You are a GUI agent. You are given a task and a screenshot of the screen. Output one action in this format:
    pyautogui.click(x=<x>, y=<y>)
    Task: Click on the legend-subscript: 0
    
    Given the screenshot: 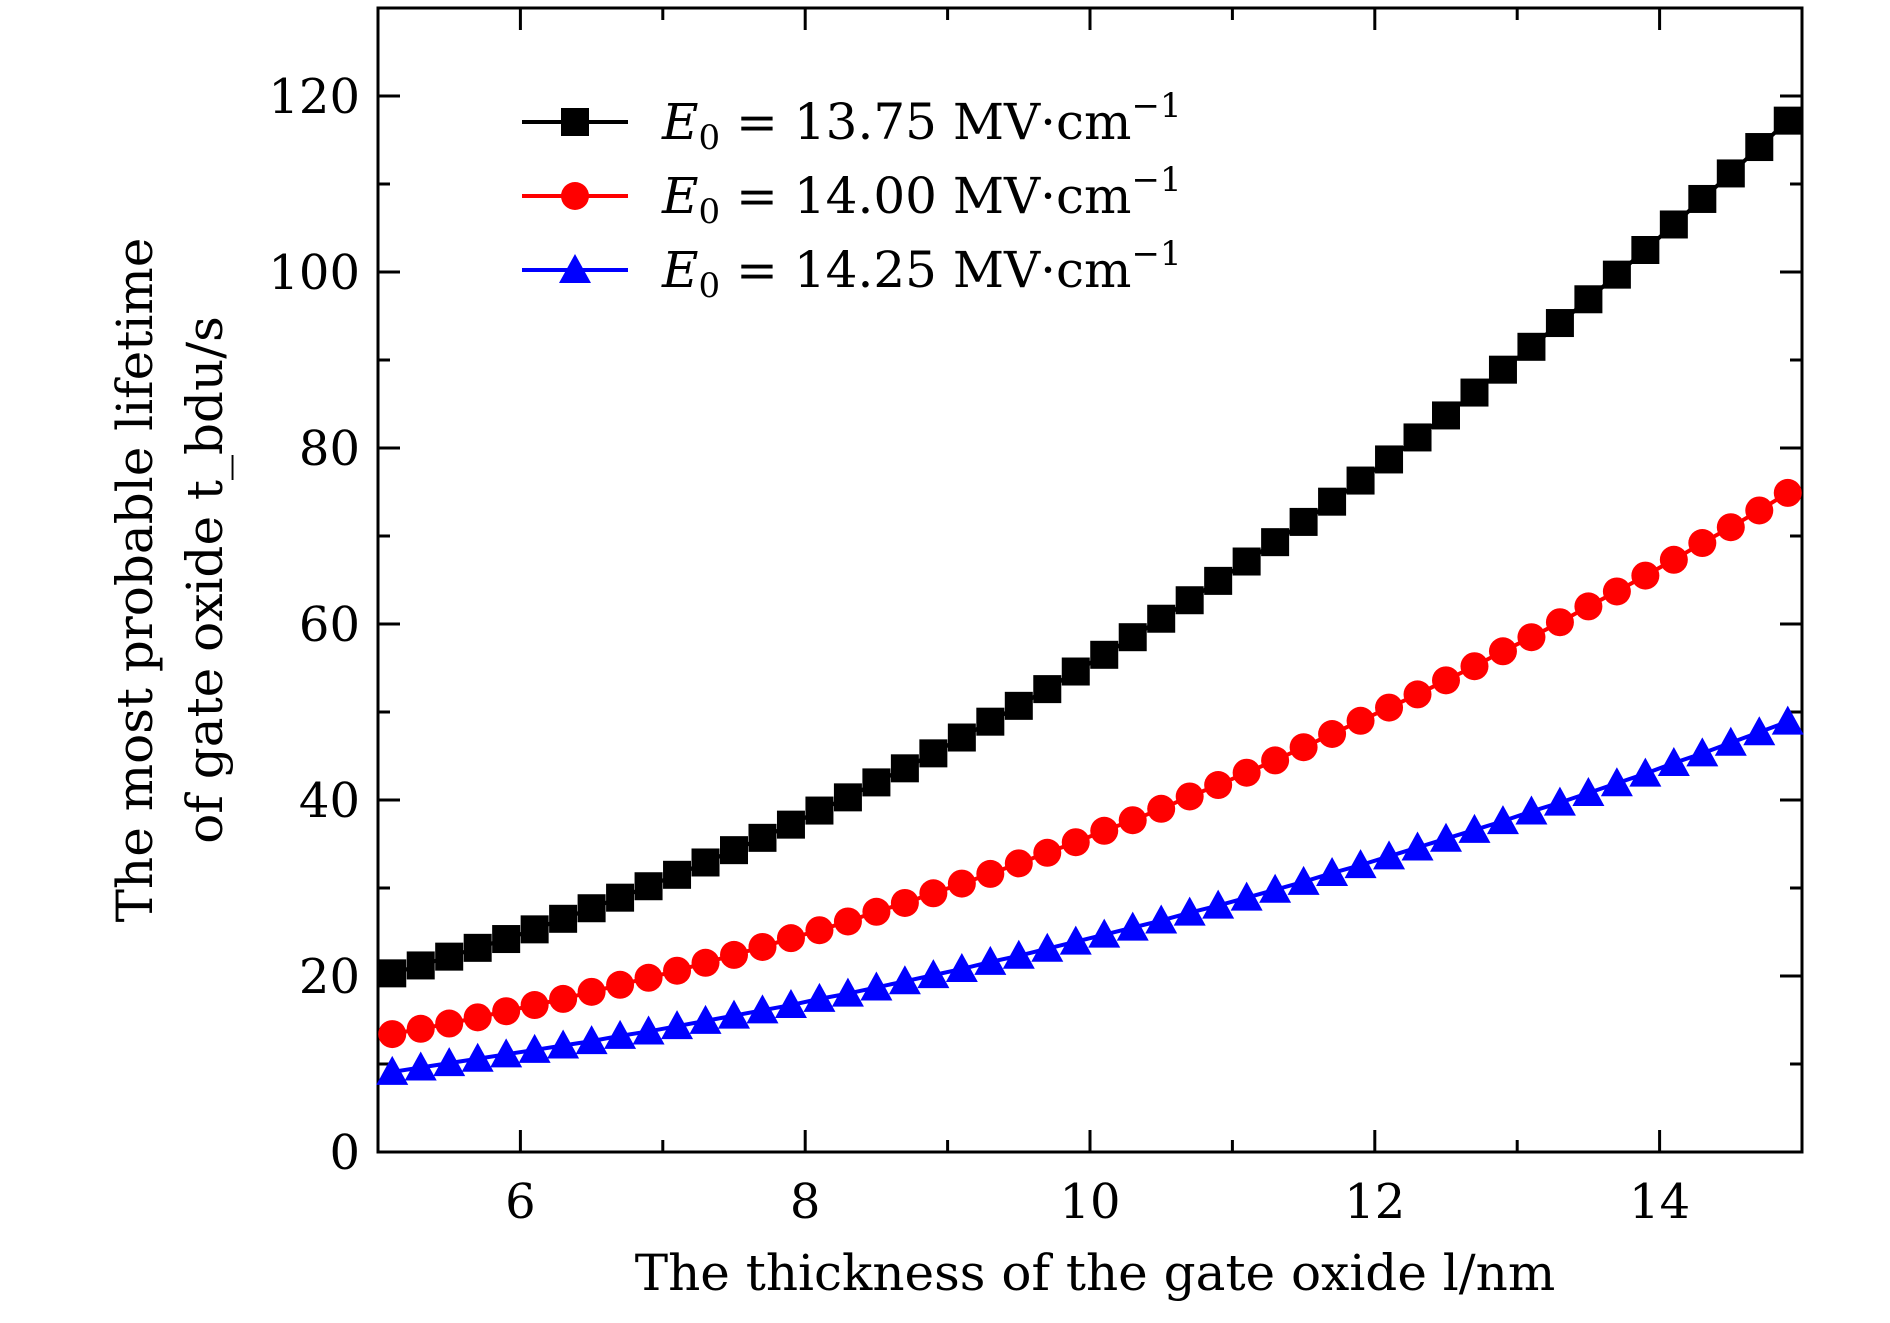 What is the action you would take?
    pyautogui.click(x=710, y=286)
    